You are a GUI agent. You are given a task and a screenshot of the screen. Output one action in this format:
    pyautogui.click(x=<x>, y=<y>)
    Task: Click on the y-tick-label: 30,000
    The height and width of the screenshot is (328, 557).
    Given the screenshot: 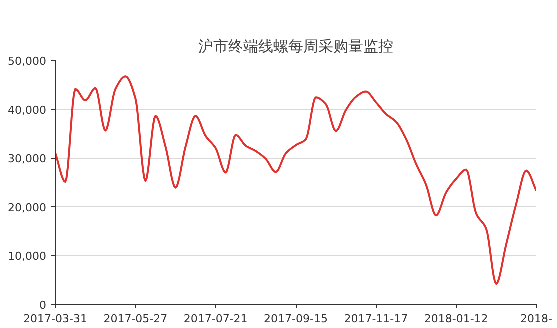 What is the action you would take?
    pyautogui.click(x=27, y=159)
    